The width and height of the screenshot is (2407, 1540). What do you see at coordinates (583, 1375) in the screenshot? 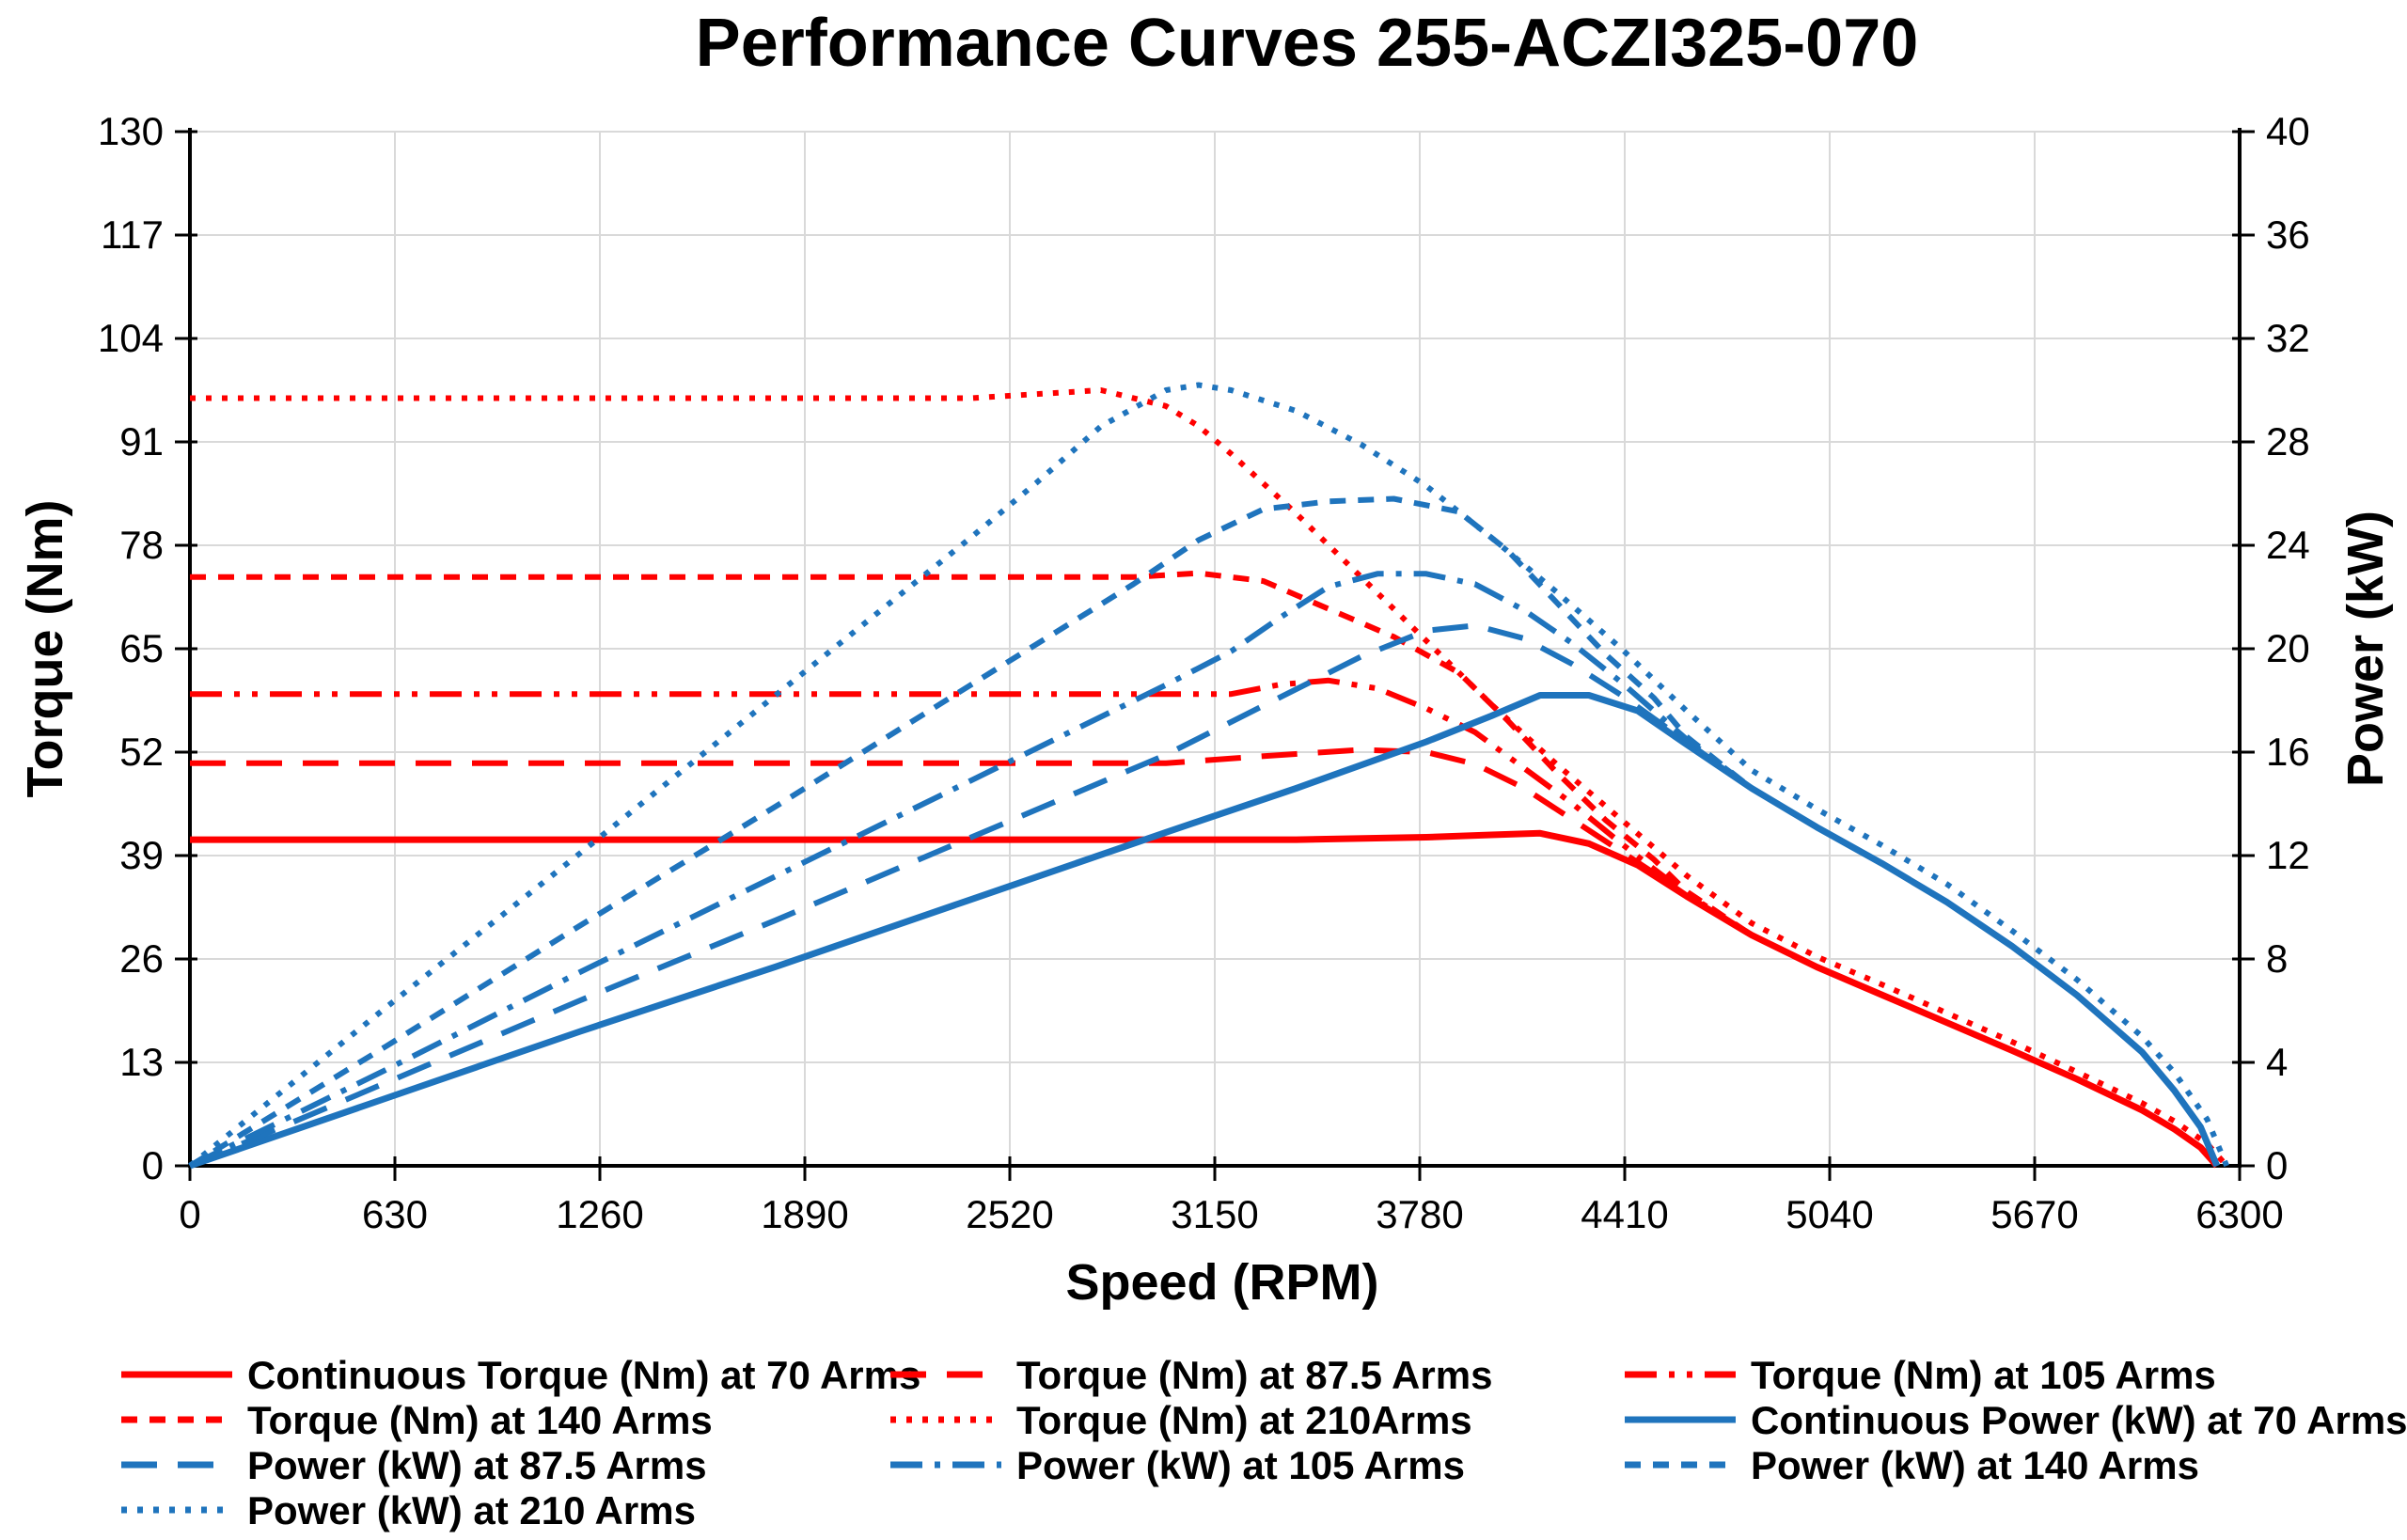
I see `legend-label: Continuous Torque (Nm) at 70 Arms` at bounding box center [583, 1375].